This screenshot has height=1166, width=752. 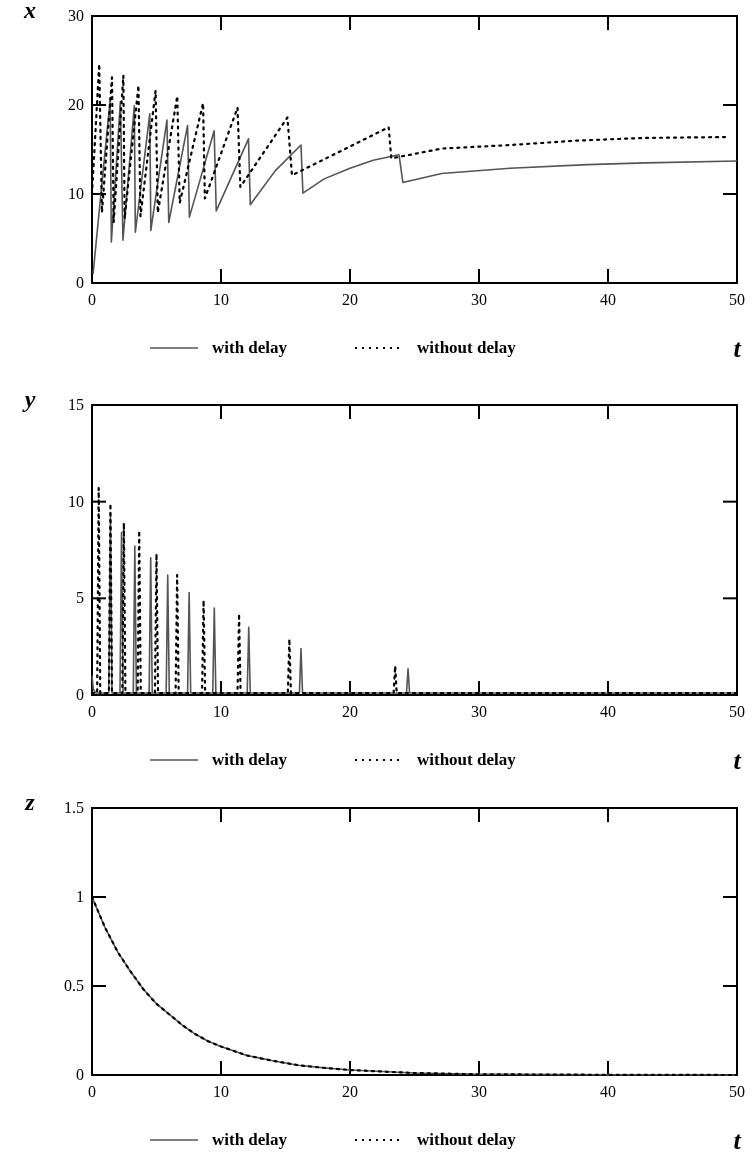 I want to click on y-tick-label: 20, so click(x=76, y=104).